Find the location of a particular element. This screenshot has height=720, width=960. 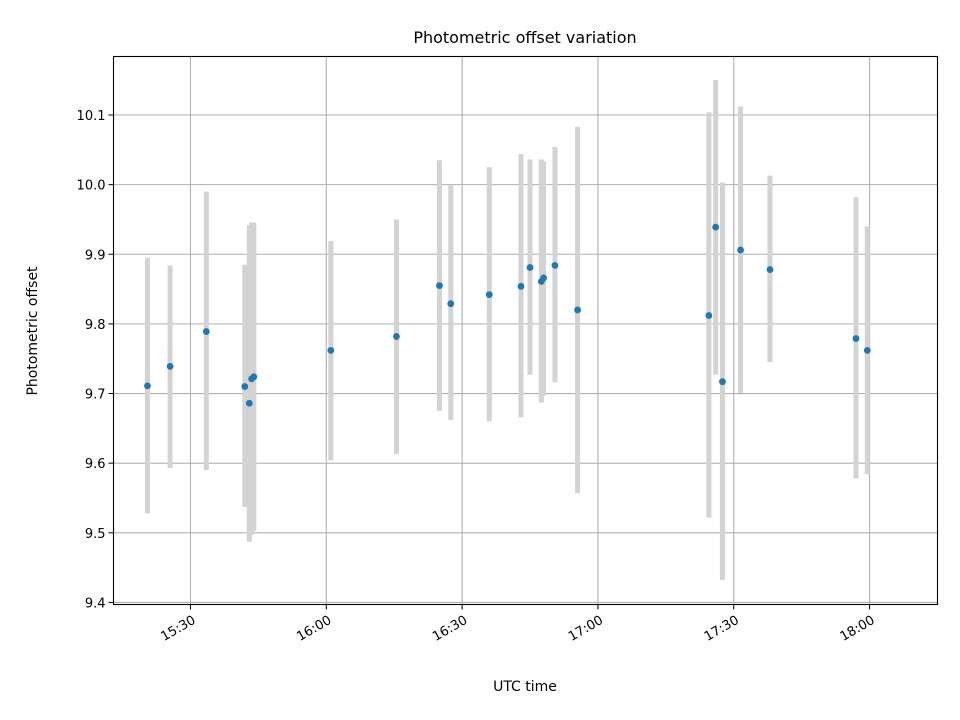

y-axis-label: Photometric offset is located at coordinates (33, 331).